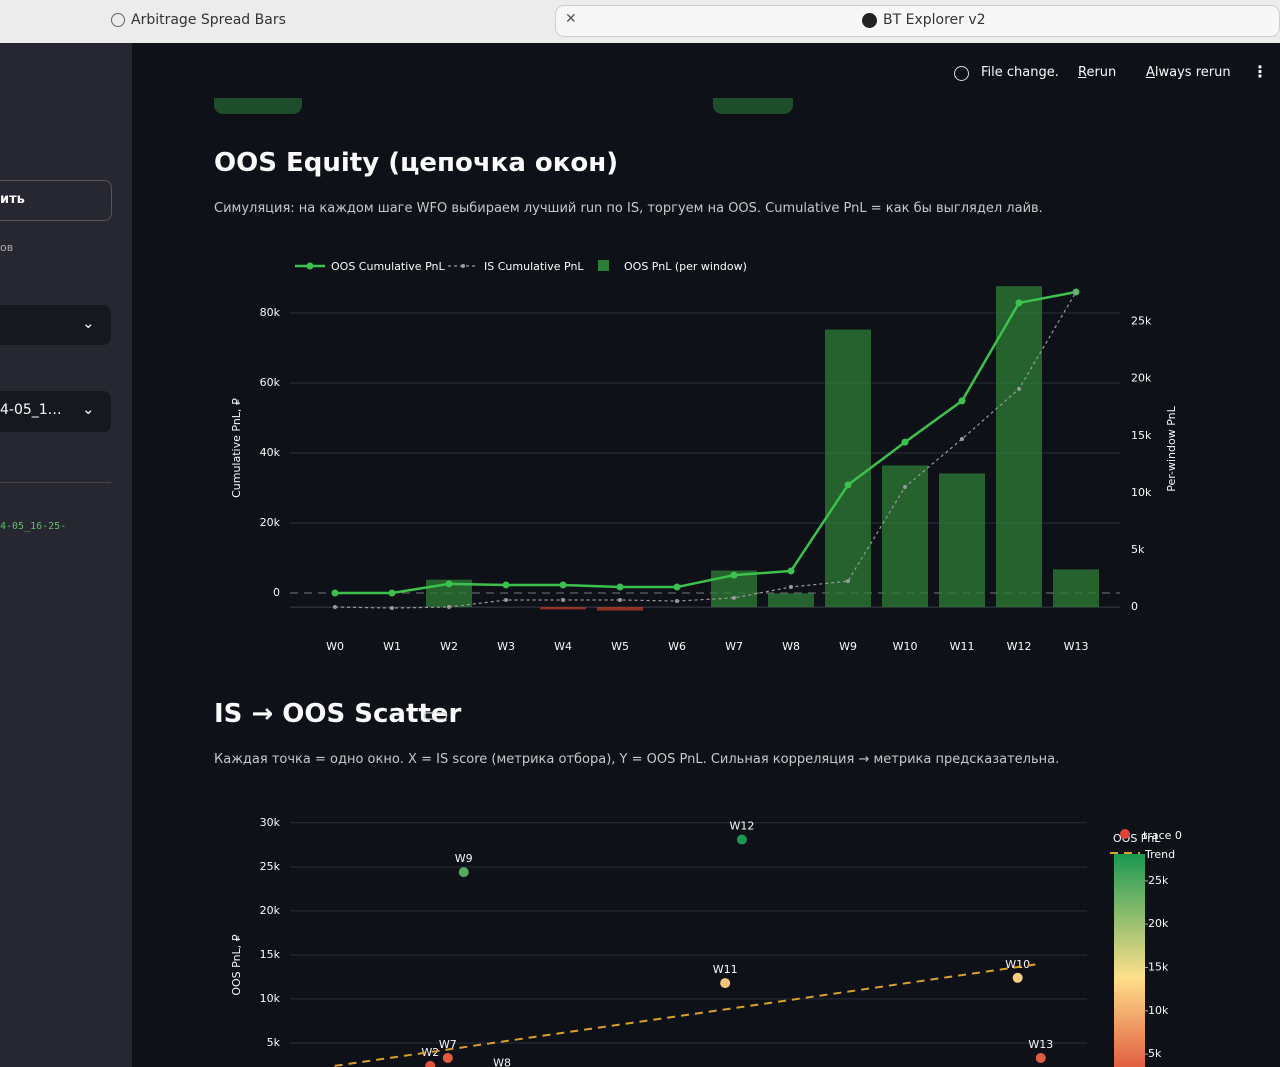 The image size is (1280, 1067). What do you see at coordinates (848, 646) in the screenshot?
I see `x-tick-label: W9` at bounding box center [848, 646].